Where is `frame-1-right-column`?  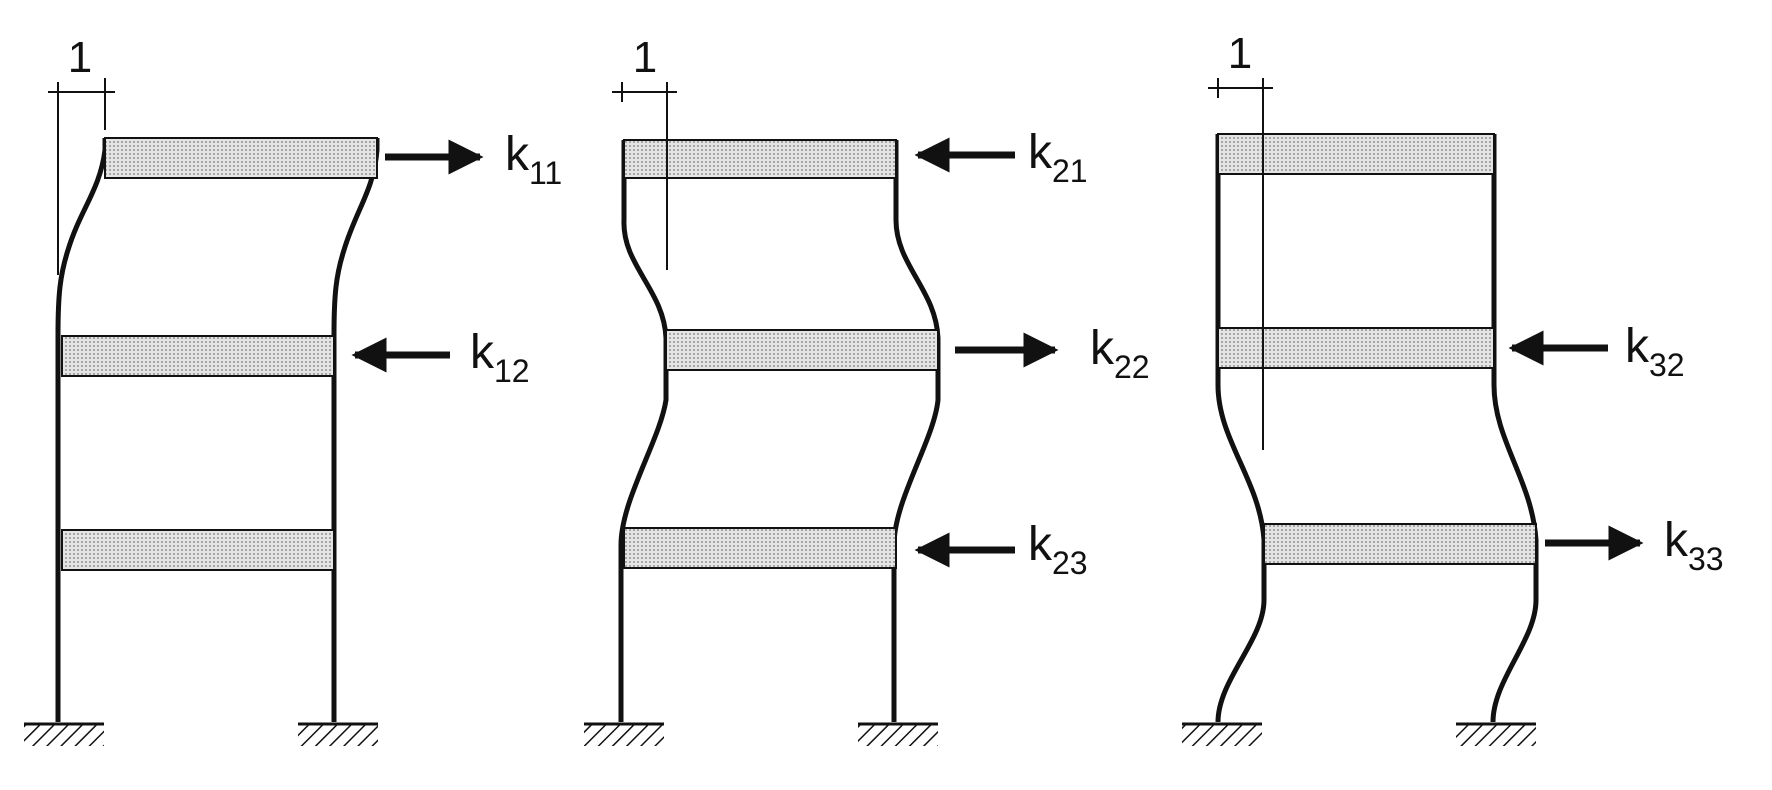 frame-1-right-column is located at coordinates (355, 430).